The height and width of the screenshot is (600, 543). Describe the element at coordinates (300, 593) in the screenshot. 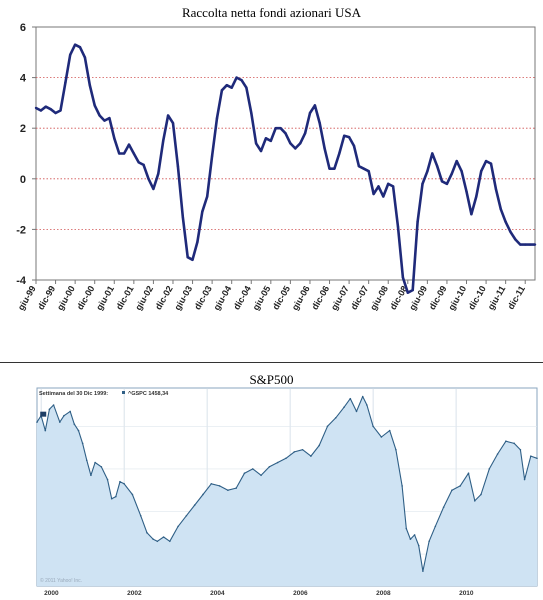

I see `x-tick-label: 2006` at that location.